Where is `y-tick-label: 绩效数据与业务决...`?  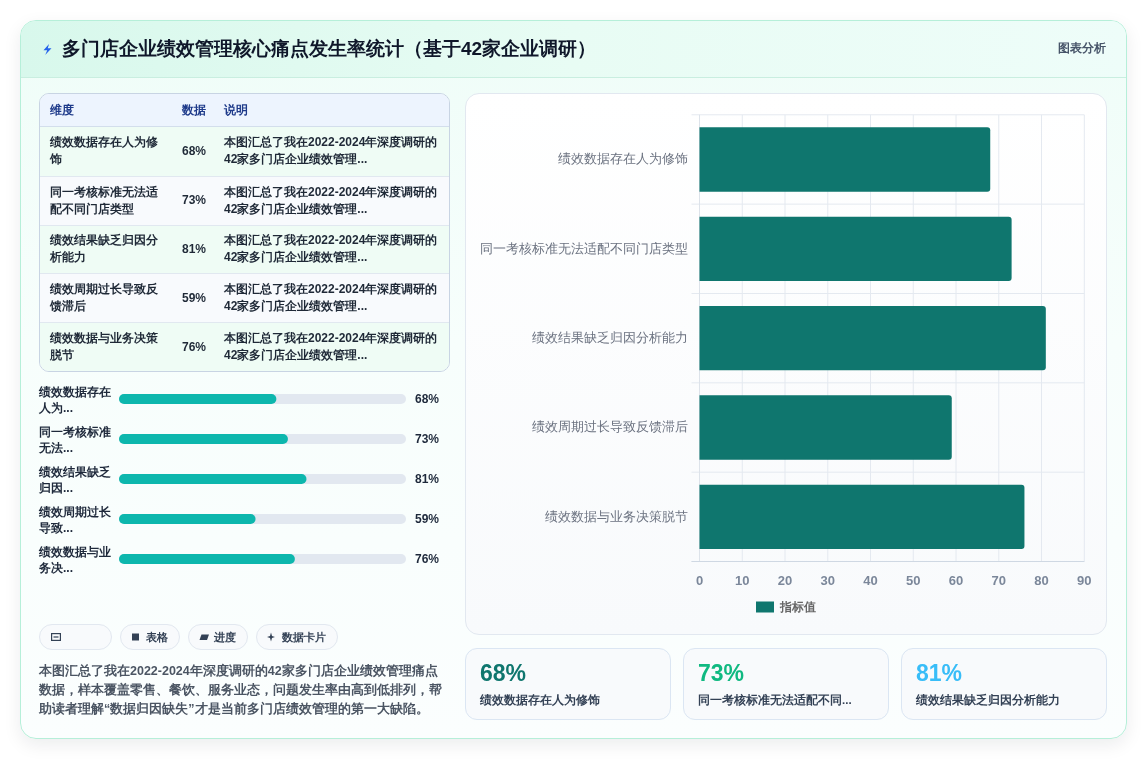
y-tick-label: 绩效数据与业务决... is located at coordinates (75, 560).